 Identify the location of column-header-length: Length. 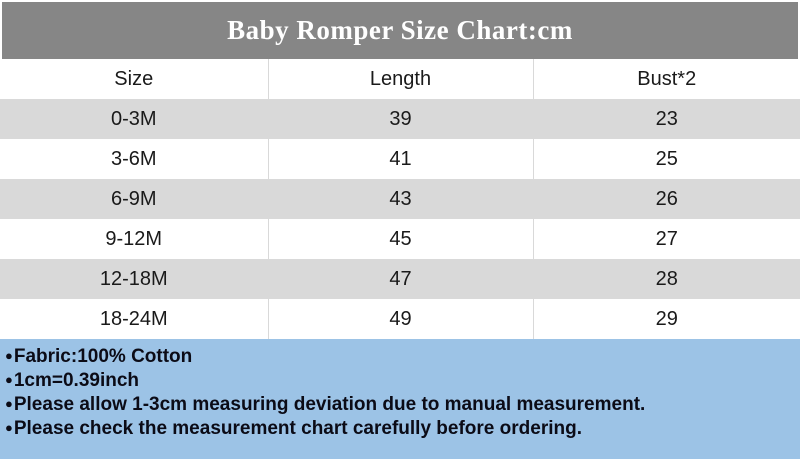
(401, 79).